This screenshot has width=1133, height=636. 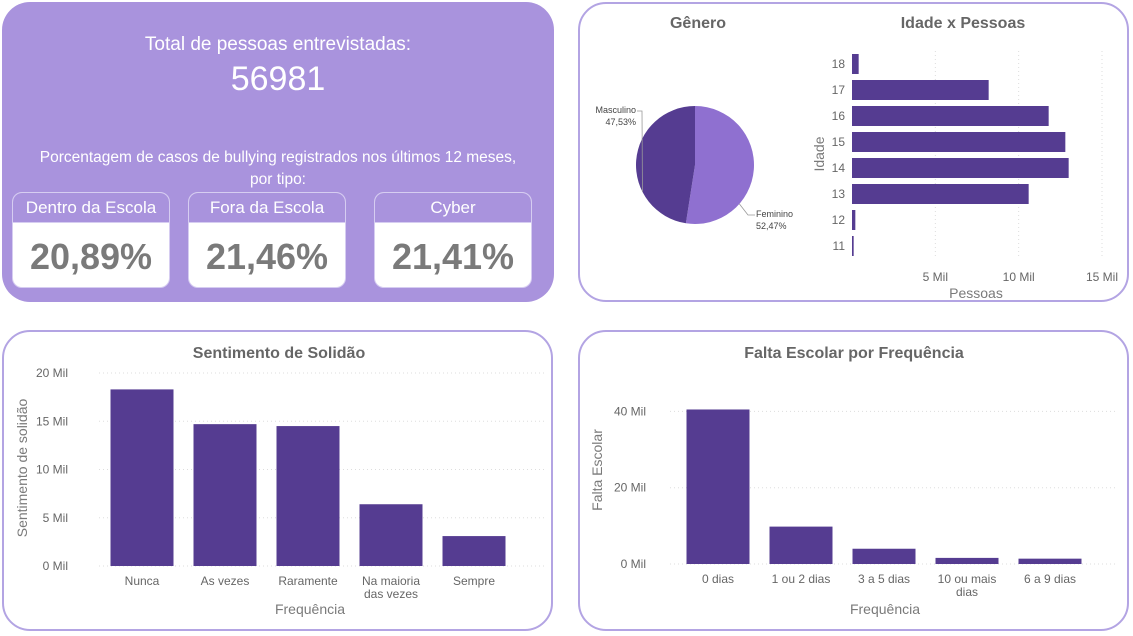 What do you see at coordinates (22, 468) in the screenshot?
I see `loneliness-y-axis-label: Sentimento de solidão` at bounding box center [22, 468].